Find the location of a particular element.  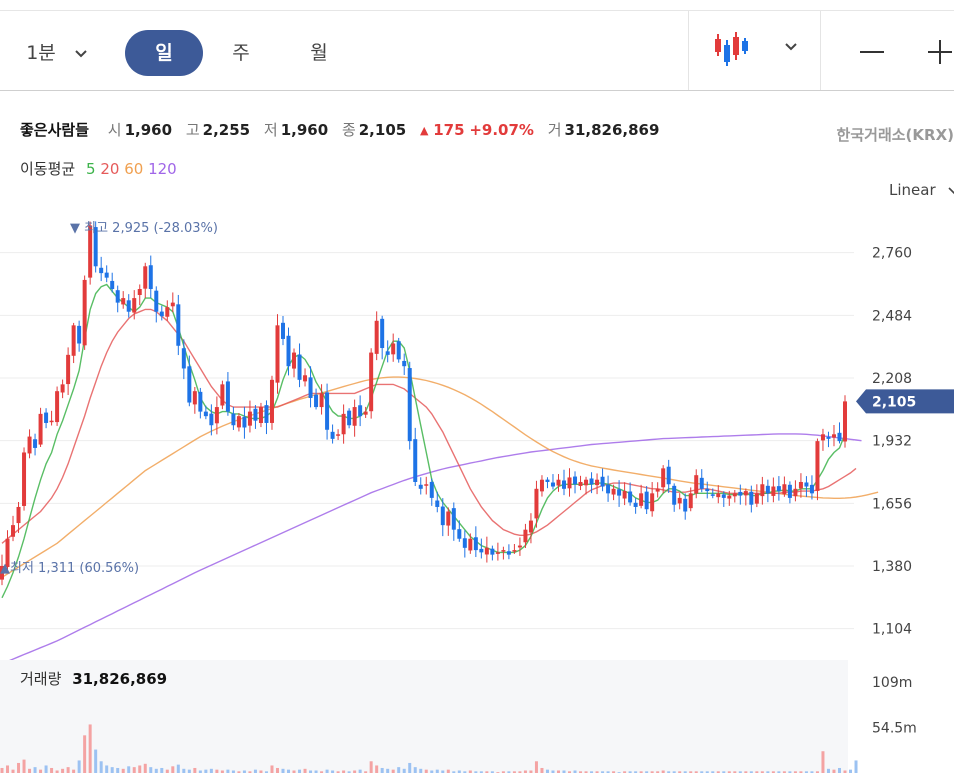

tab-week: 주 is located at coordinates (241, 53).